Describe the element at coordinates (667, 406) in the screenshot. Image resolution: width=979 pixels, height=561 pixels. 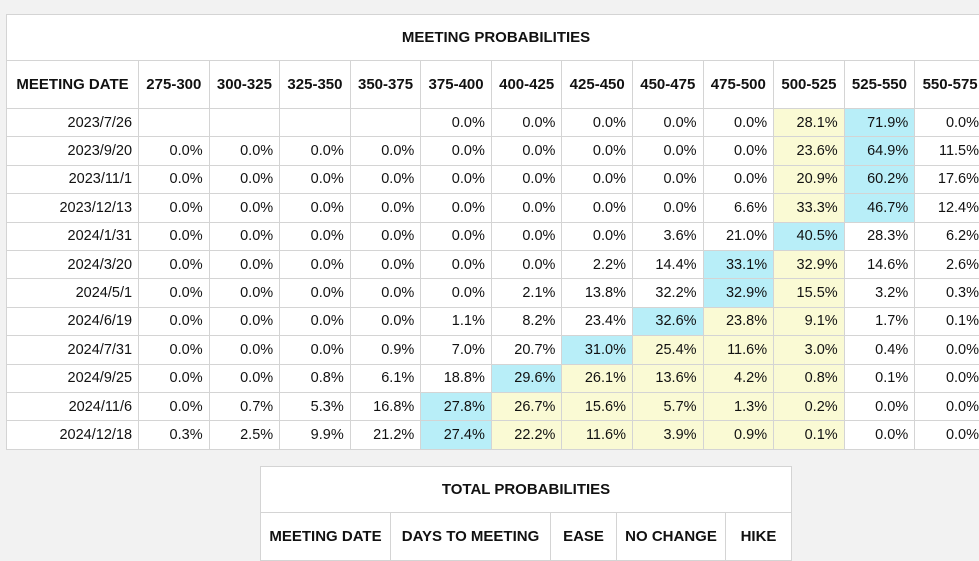
I see `probability-cell: 5.7%` at that location.